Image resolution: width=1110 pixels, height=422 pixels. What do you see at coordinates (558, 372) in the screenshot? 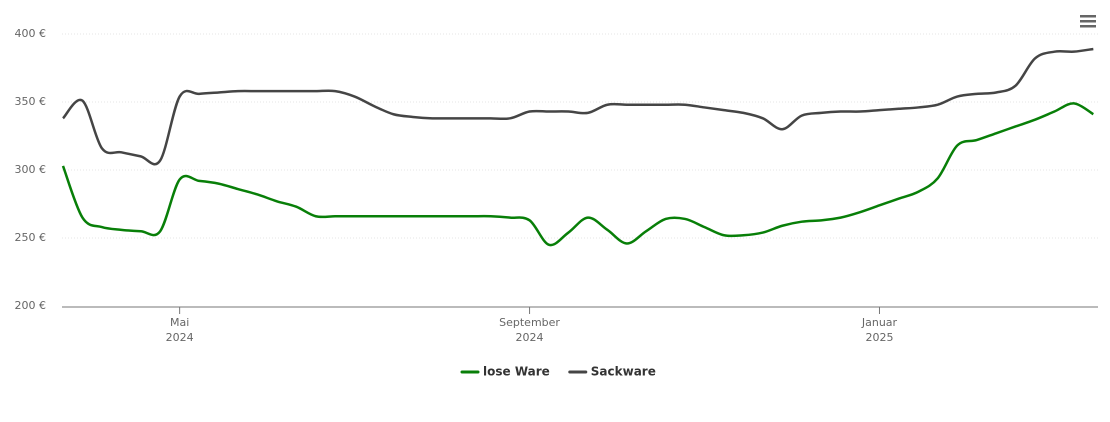
I see `legend: lose Ware Sackware` at bounding box center [558, 372].